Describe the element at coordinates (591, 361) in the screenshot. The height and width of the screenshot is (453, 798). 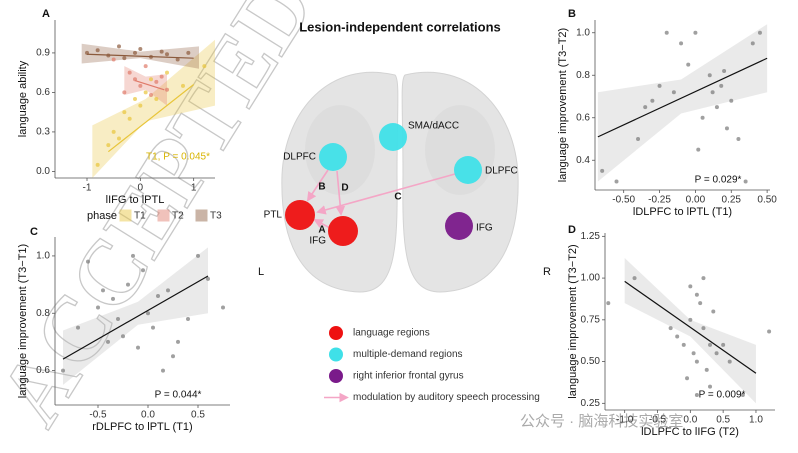
I see `y-tick-label: 0.50` at that location.